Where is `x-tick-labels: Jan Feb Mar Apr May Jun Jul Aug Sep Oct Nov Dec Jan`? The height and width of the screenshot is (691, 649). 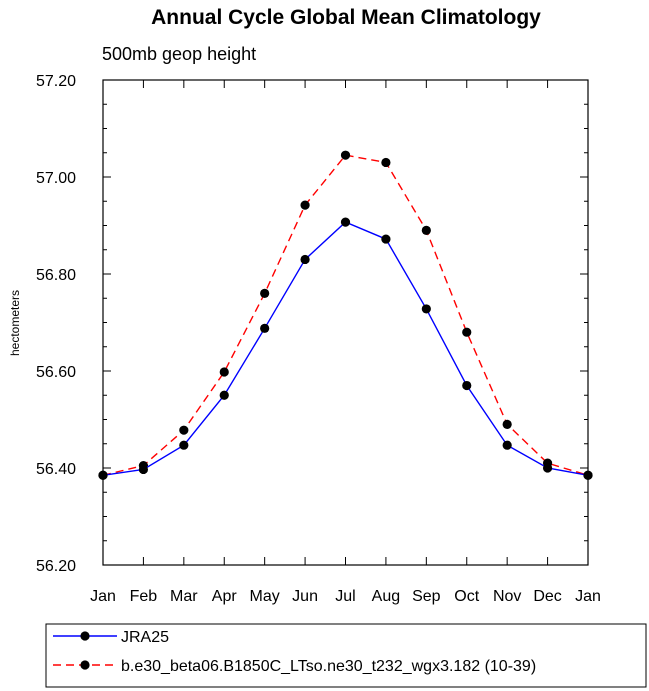
x-tick-labels: Jan Feb Mar Apr May Jun Jul Aug Sep Oct Nov Dec Jan is located at coordinates (345, 596).